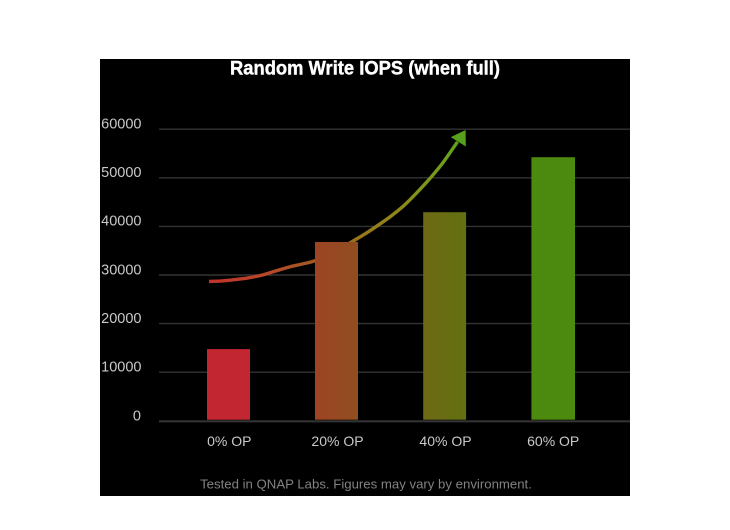 The height and width of the screenshot is (530, 730). What do you see at coordinates (365, 68) in the screenshot?
I see `svg-text: Random Write IOPS (when full)` at bounding box center [365, 68].